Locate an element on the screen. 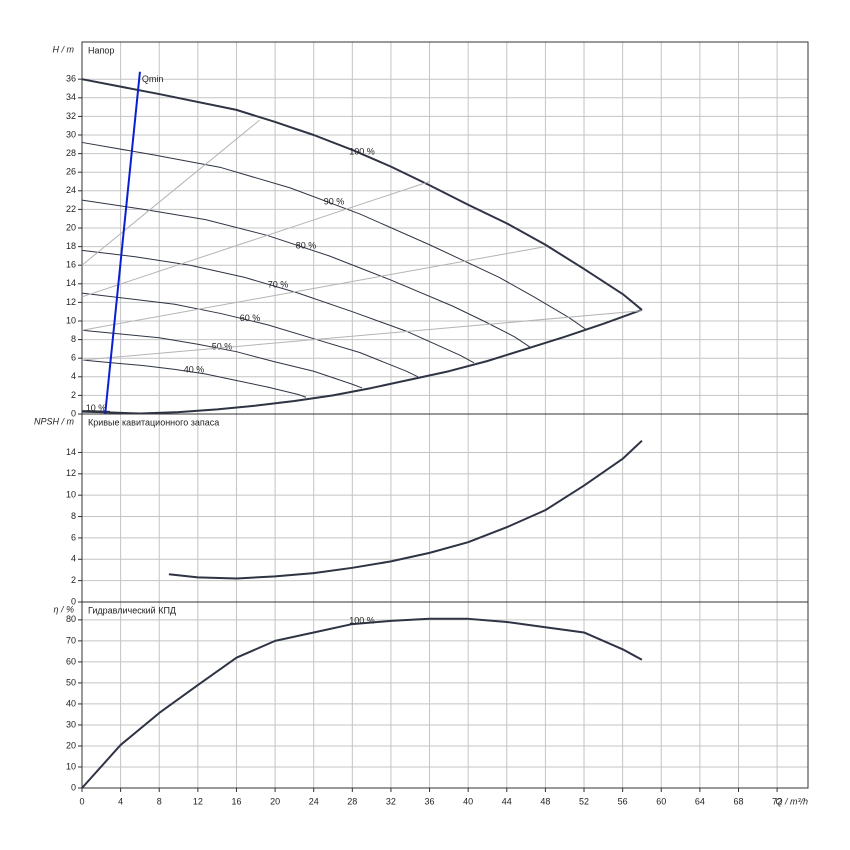 This screenshot has width=850, height=850. curve-label: 10 % is located at coordinates (96, 408).